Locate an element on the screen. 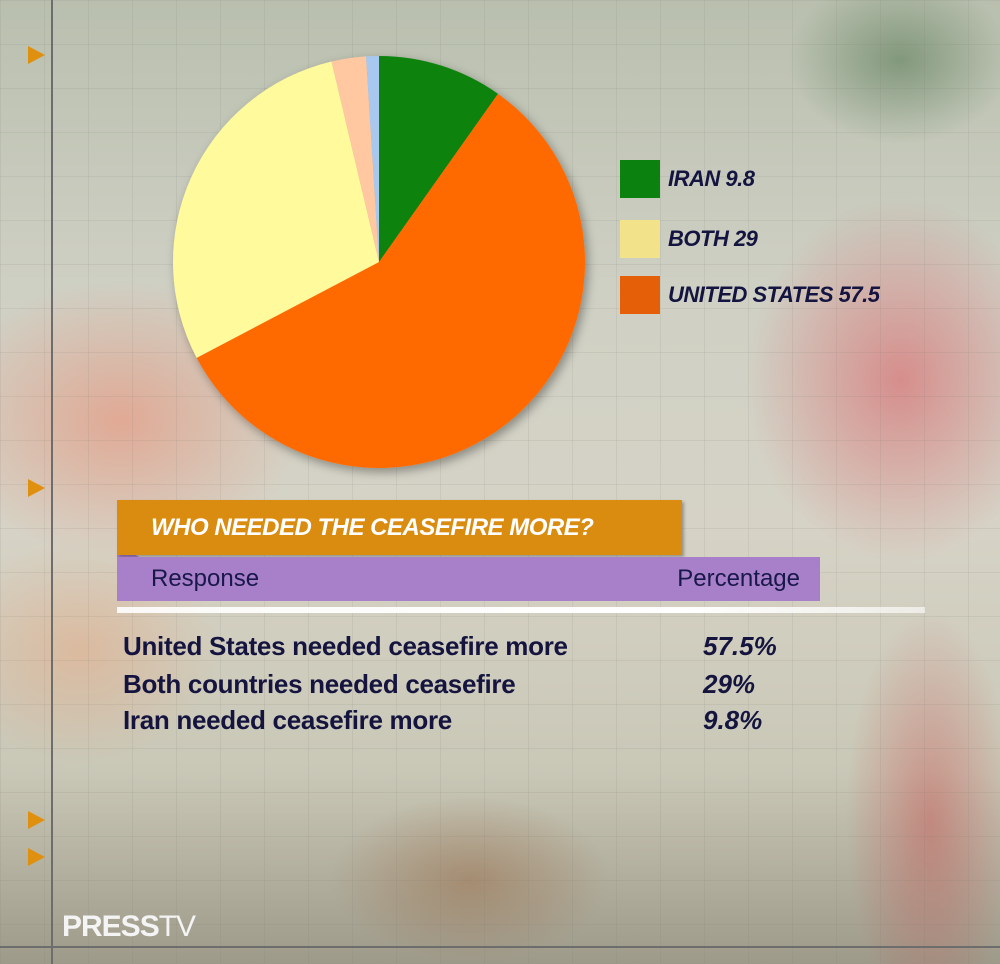 Image resolution: width=1000 pixels, height=964 pixels. legend-label: IRAN 9.8 is located at coordinates (711, 178).